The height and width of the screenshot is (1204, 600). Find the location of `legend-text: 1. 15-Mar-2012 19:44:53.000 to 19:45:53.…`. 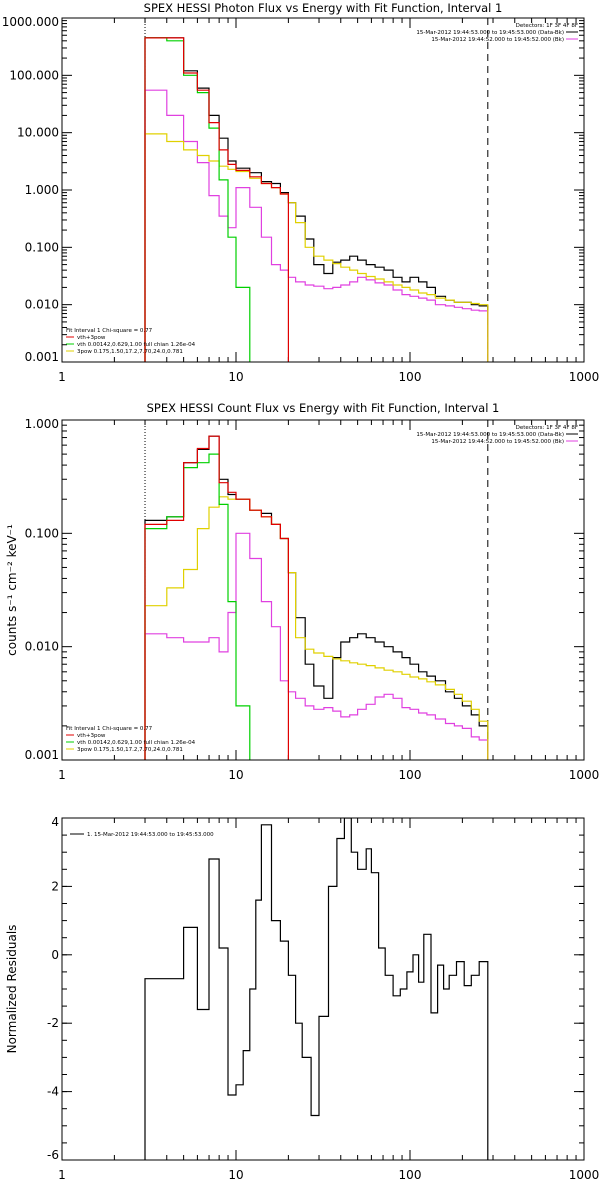

legend-text: 1. 15-Mar-2012 19:44:53.000 to 19:45:53.… is located at coordinates (150, 835).